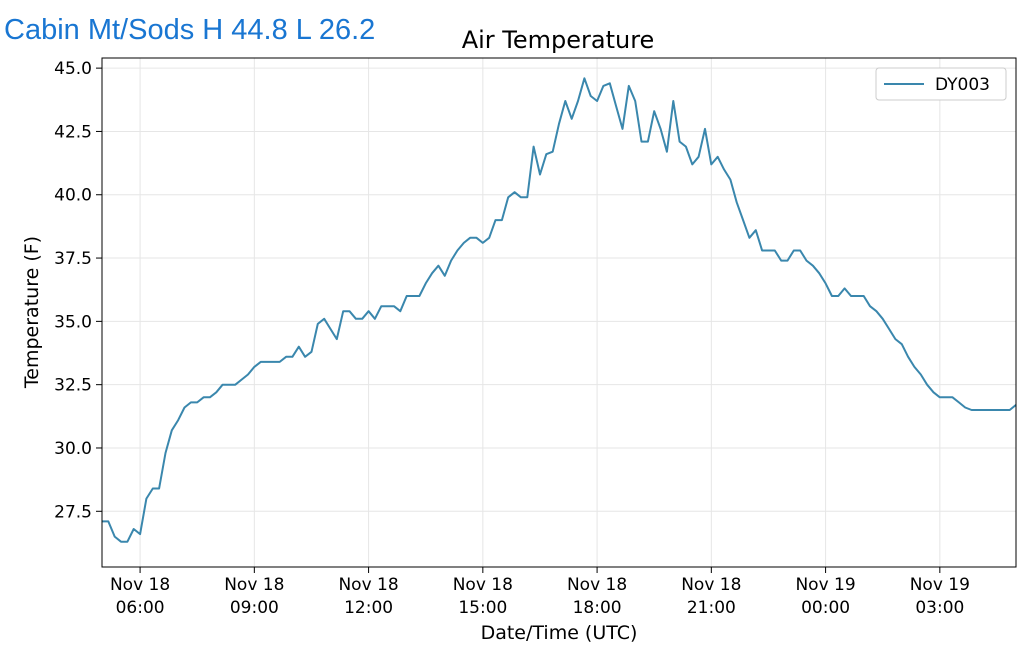 The height and width of the screenshot is (647, 1024). I want to click on x-tick-label-time: 15:00, so click(482, 608).